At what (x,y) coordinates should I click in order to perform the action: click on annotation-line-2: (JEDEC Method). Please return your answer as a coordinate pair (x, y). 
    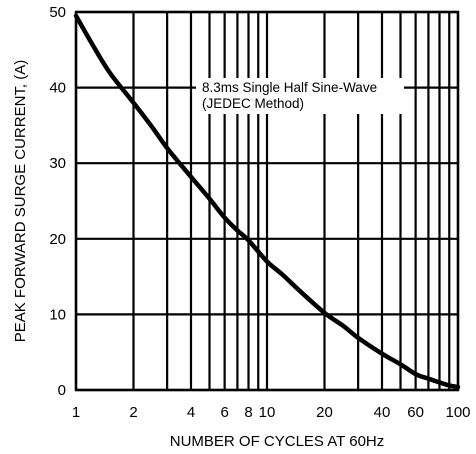
    Looking at the image, I should click on (253, 103).